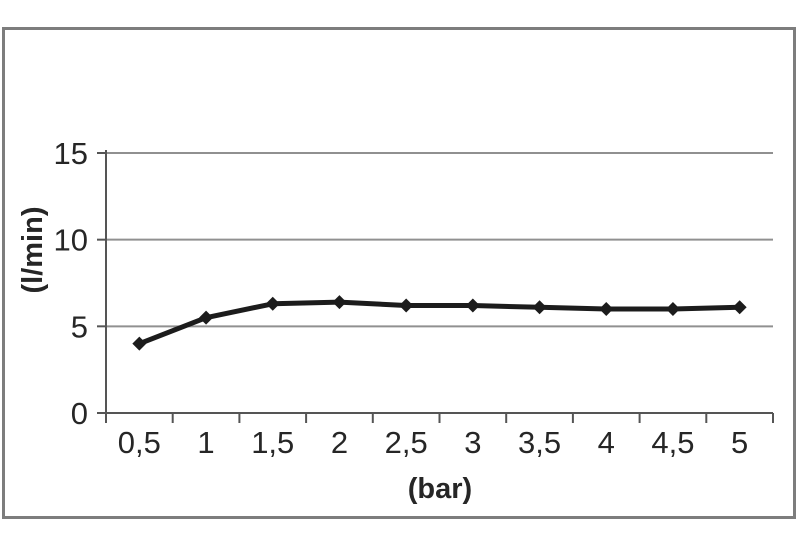 Image resolution: width=800 pixels, height=533 pixels. What do you see at coordinates (440, 489) in the screenshot?
I see `x-axis-title: (bar)` at bounding box center [440, 489].